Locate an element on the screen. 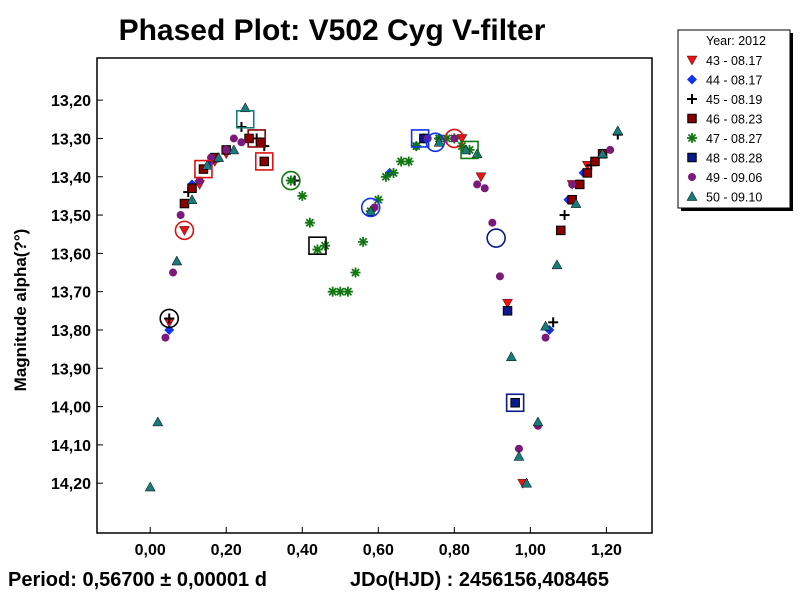 Image resolution: width=800 pixels, height=600 pixels. x-tick-label: 0,00 is located at coordinates (150, 550).